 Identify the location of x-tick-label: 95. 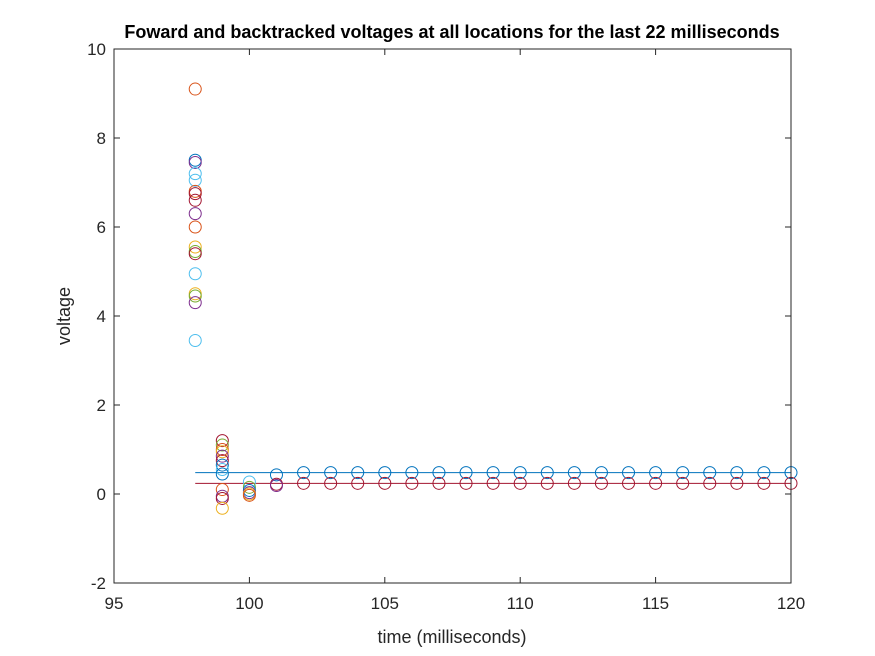
(114, 603).